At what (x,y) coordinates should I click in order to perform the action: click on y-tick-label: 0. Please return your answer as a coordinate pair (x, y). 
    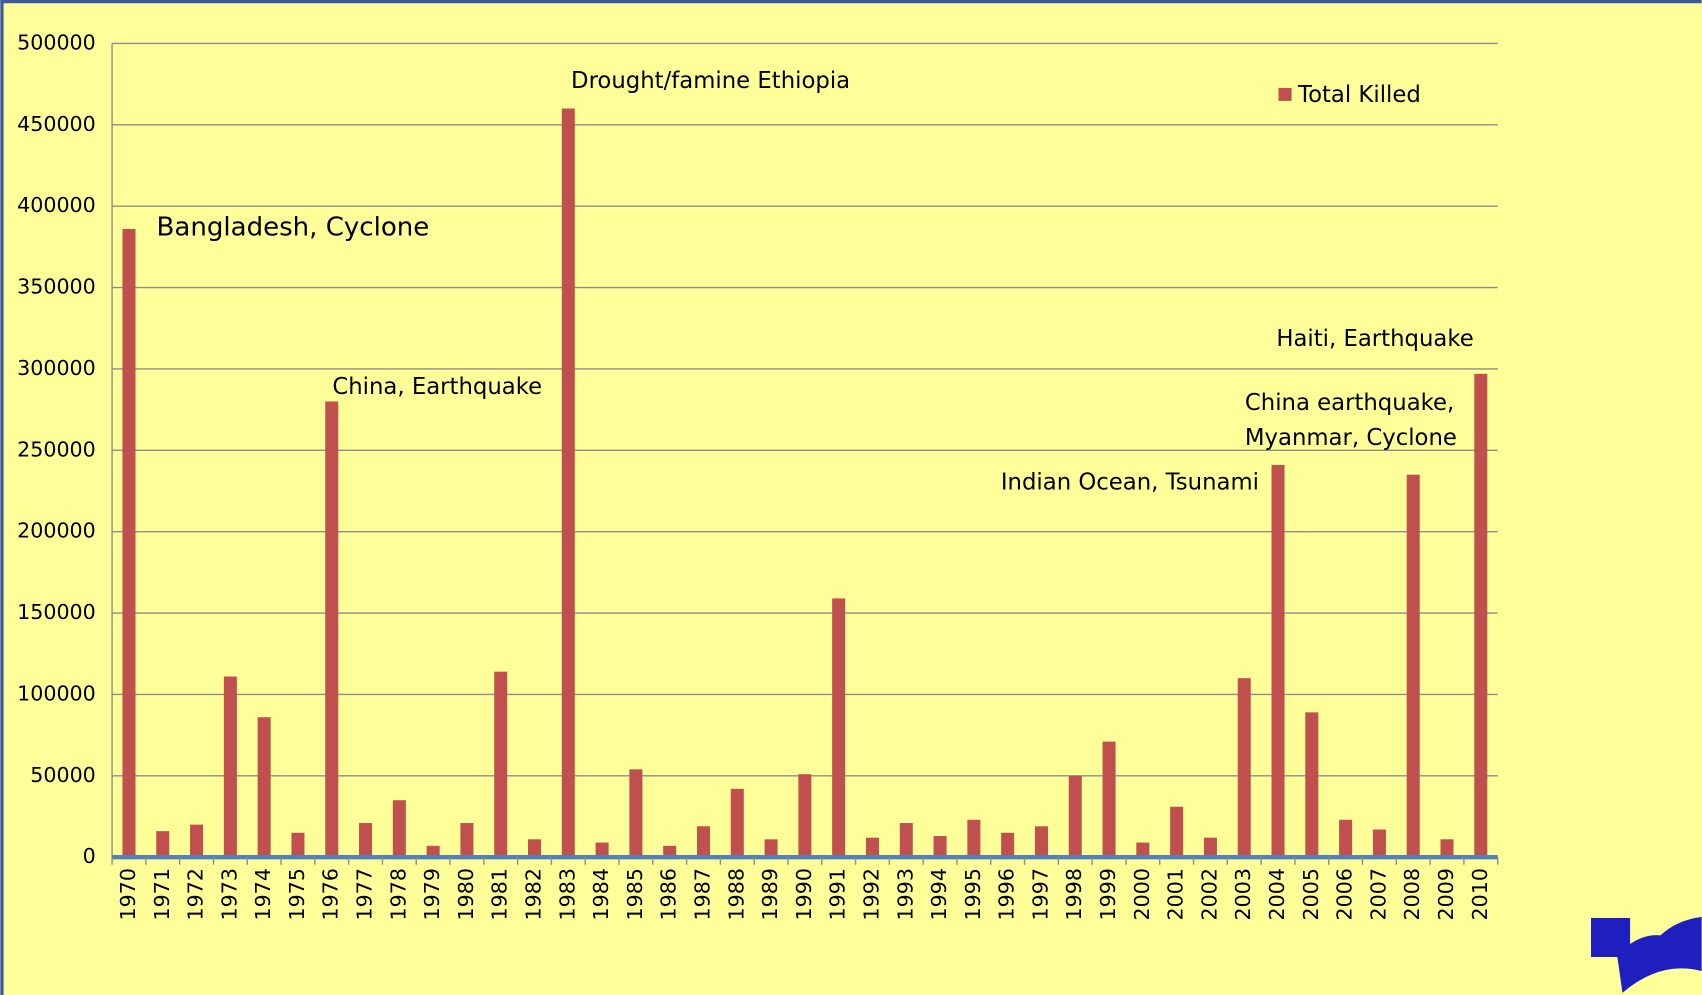
    Looking at the image, I should click on (89, 856).